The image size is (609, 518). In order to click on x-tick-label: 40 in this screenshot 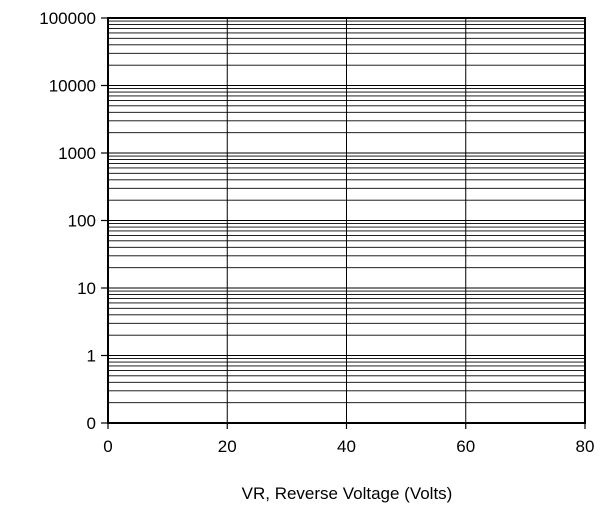, I will do `click(346, 446)`.